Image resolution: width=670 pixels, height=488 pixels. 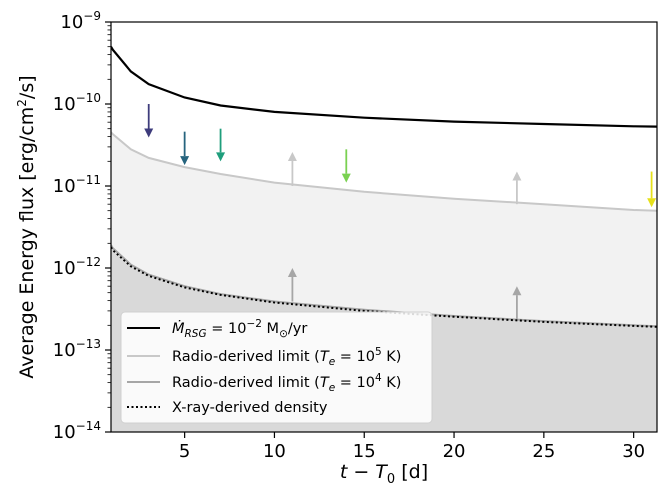 What do you see at coordinates (286, 357) in the screenshot?
I see `legend-label-radio5: Radio-derived limit (Te = 105 K)` at bounding box center [286, 357].